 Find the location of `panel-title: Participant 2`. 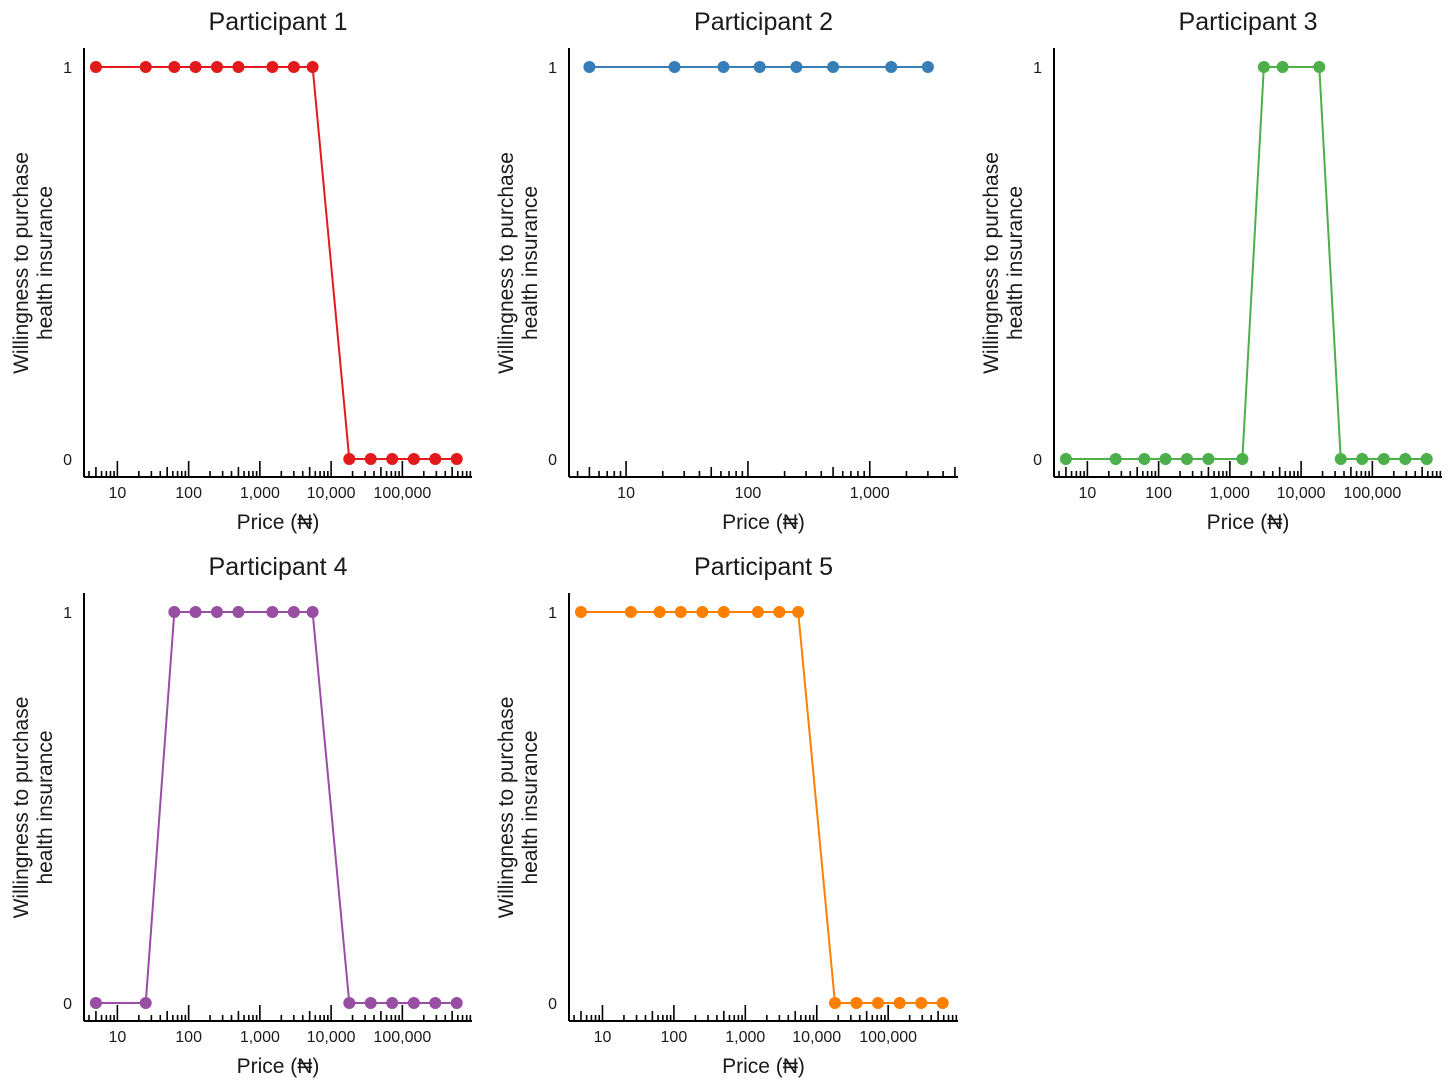

panel-title: Participant 2 is located at coordinates (763, 22).